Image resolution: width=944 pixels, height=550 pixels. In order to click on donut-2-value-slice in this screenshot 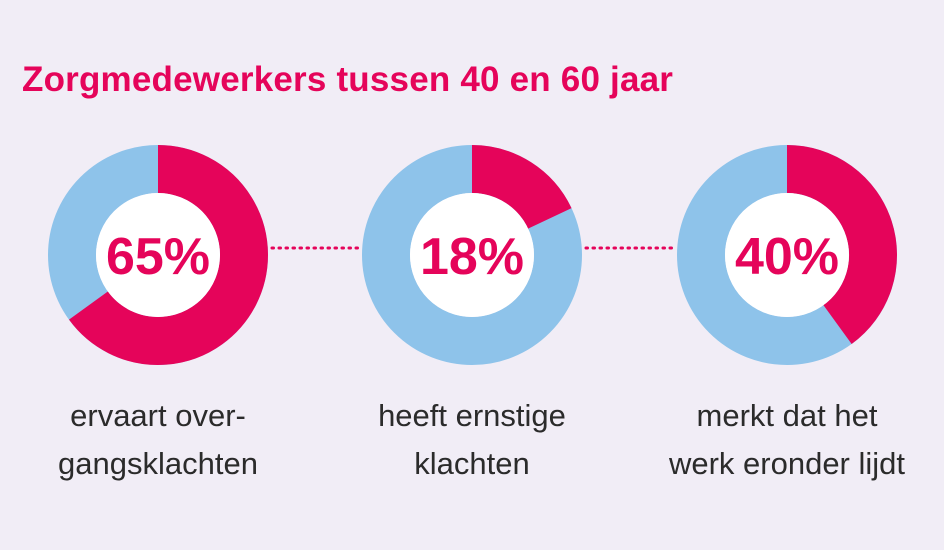, I will do `click(521, 187)`.